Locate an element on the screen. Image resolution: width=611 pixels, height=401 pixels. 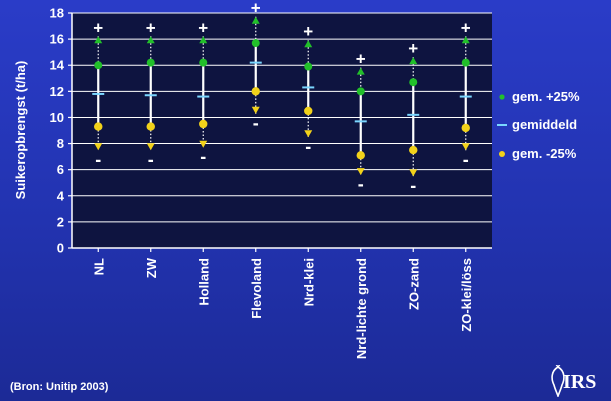
x-category-label: ZO-klei/löss is located at coordinates (466, 295).